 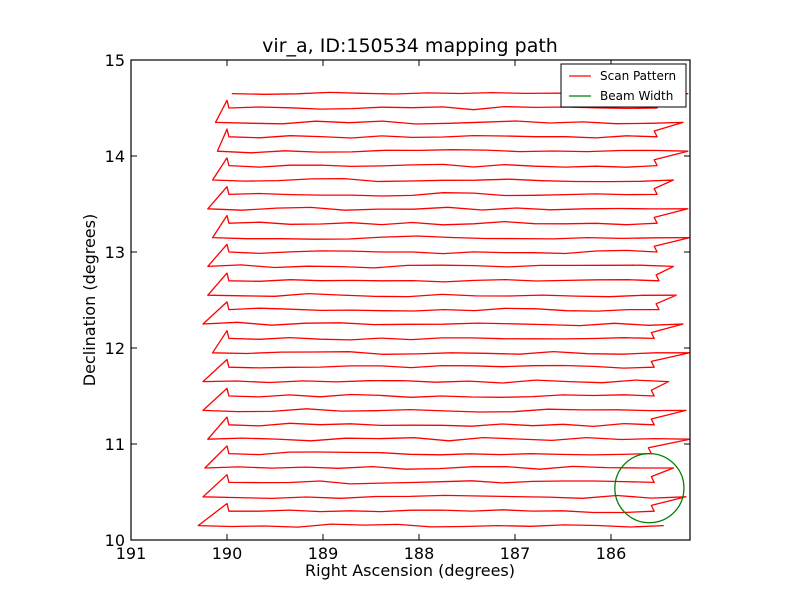 What do you see at coordinates (115, 156) in the screenshot?
I see `y-tick-label: 14` at bounding box center [115, 156].